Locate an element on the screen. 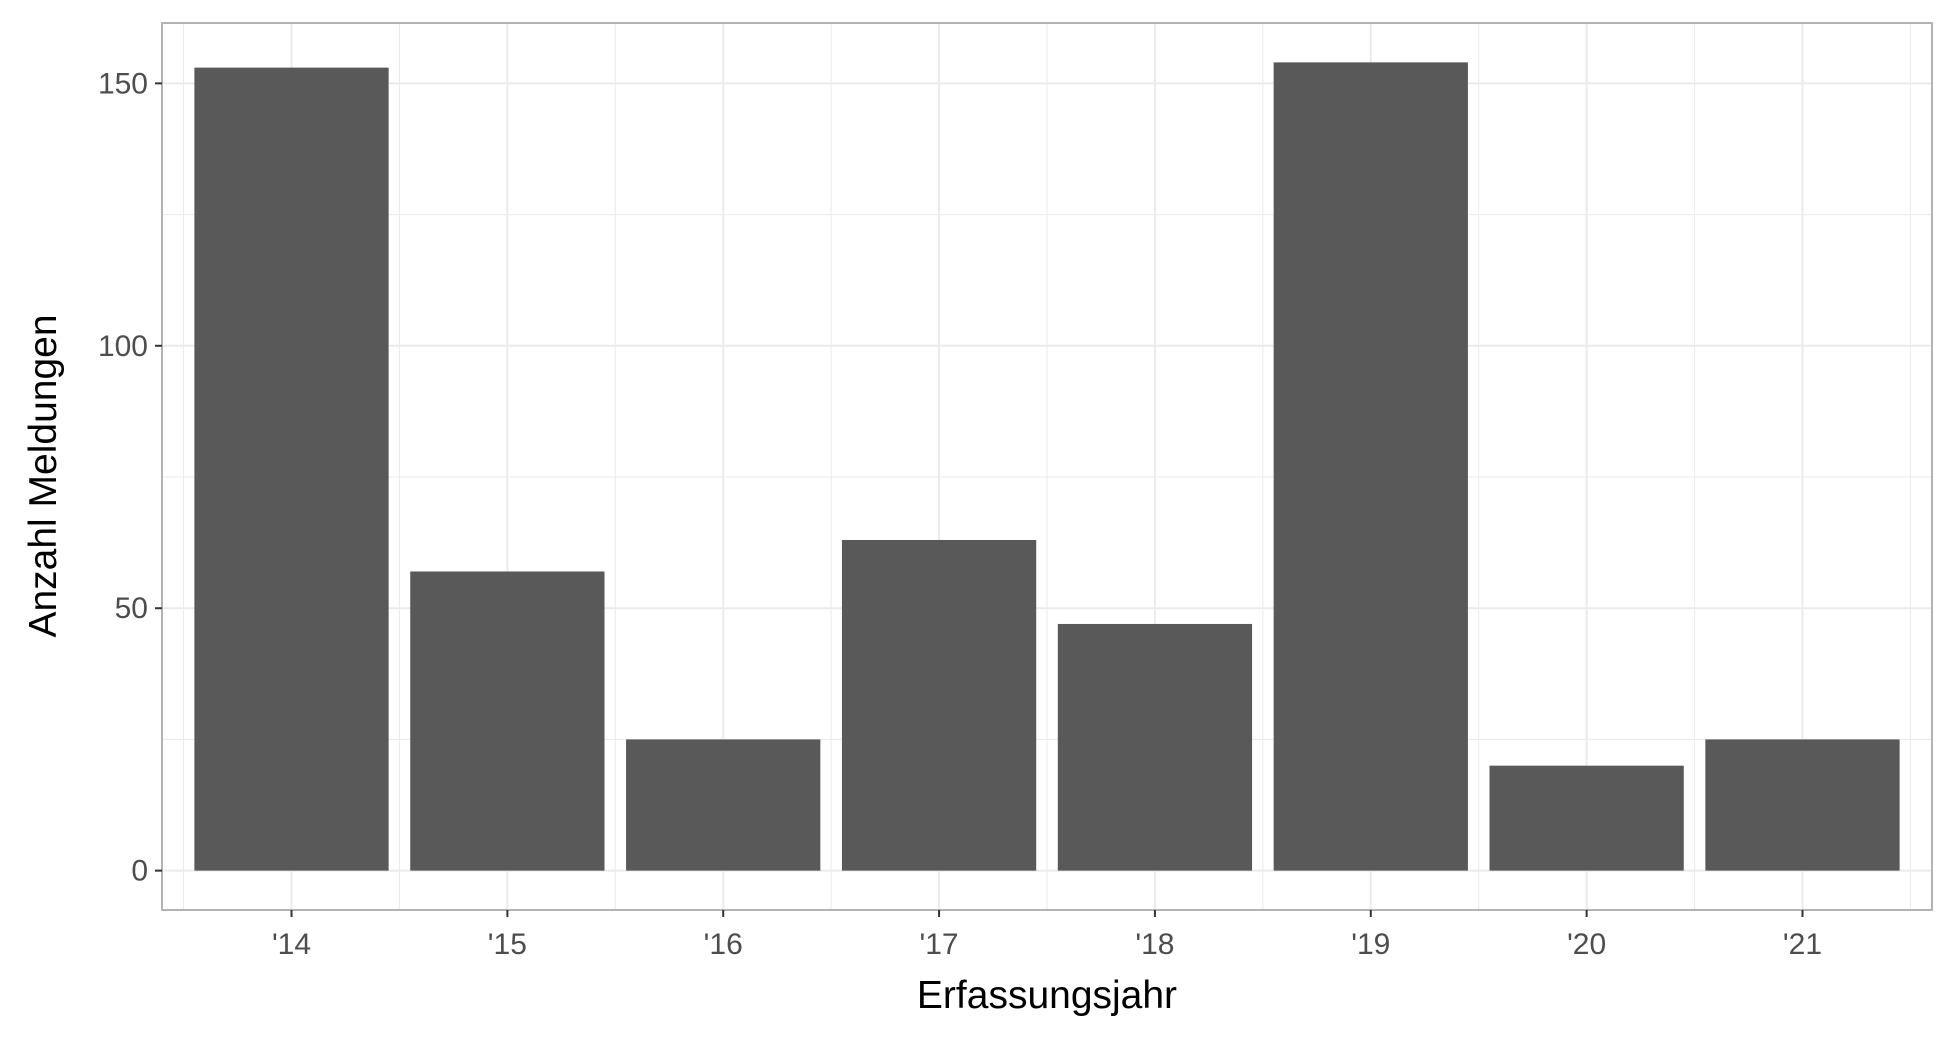  x-tick-label: '15 is located at coordinates (507, 944).